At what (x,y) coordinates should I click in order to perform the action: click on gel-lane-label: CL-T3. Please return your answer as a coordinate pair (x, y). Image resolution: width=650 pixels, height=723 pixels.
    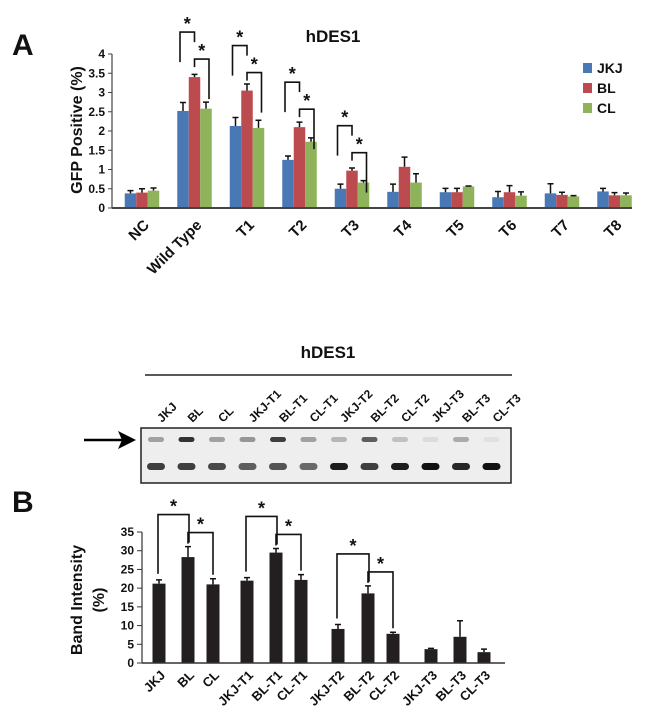
    Looking at the image, I should click on (507, 408).